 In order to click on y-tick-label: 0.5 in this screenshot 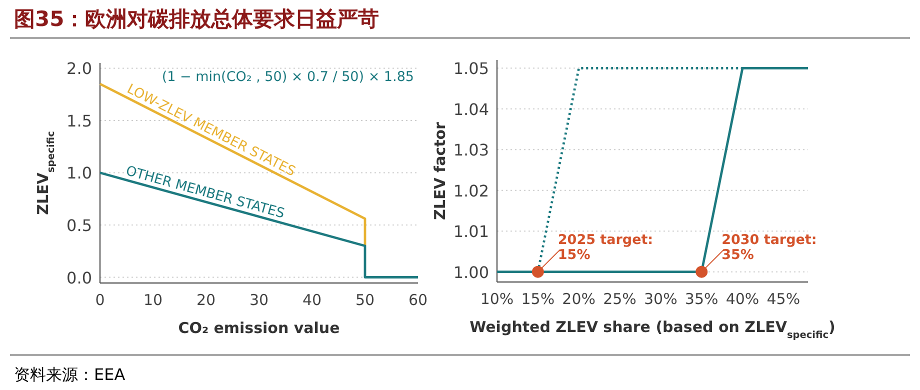, I will do `click(79, 225)`.